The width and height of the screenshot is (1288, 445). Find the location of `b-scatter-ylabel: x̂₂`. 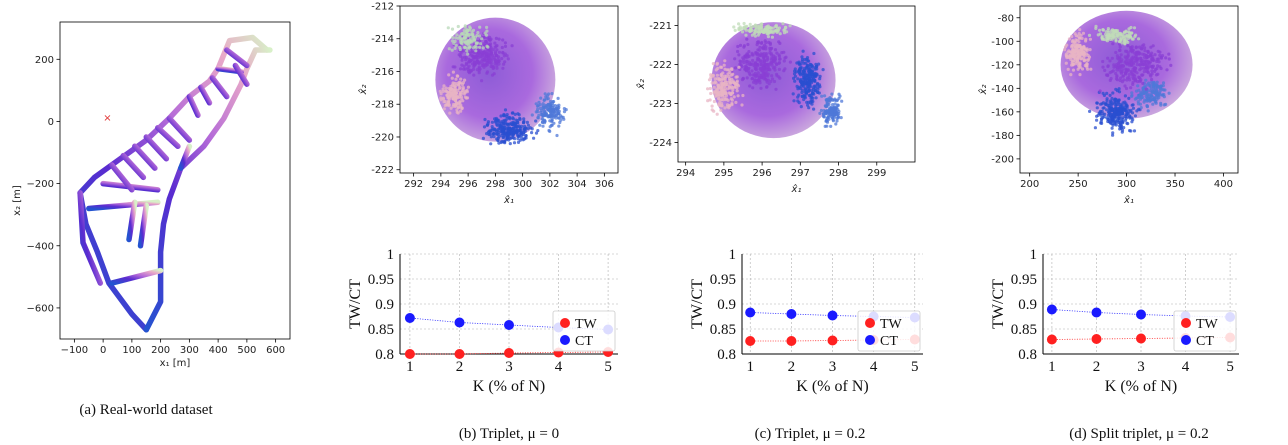

b-scatter-ylabel: x̂₂ is located at coordinates (363, 90).